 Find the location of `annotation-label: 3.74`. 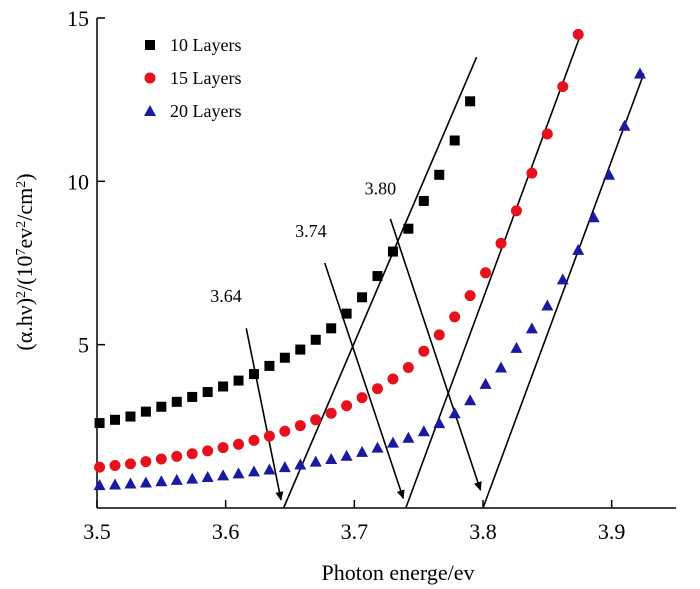

annotation-label: 3.74 is located at coordinates (311, 231).